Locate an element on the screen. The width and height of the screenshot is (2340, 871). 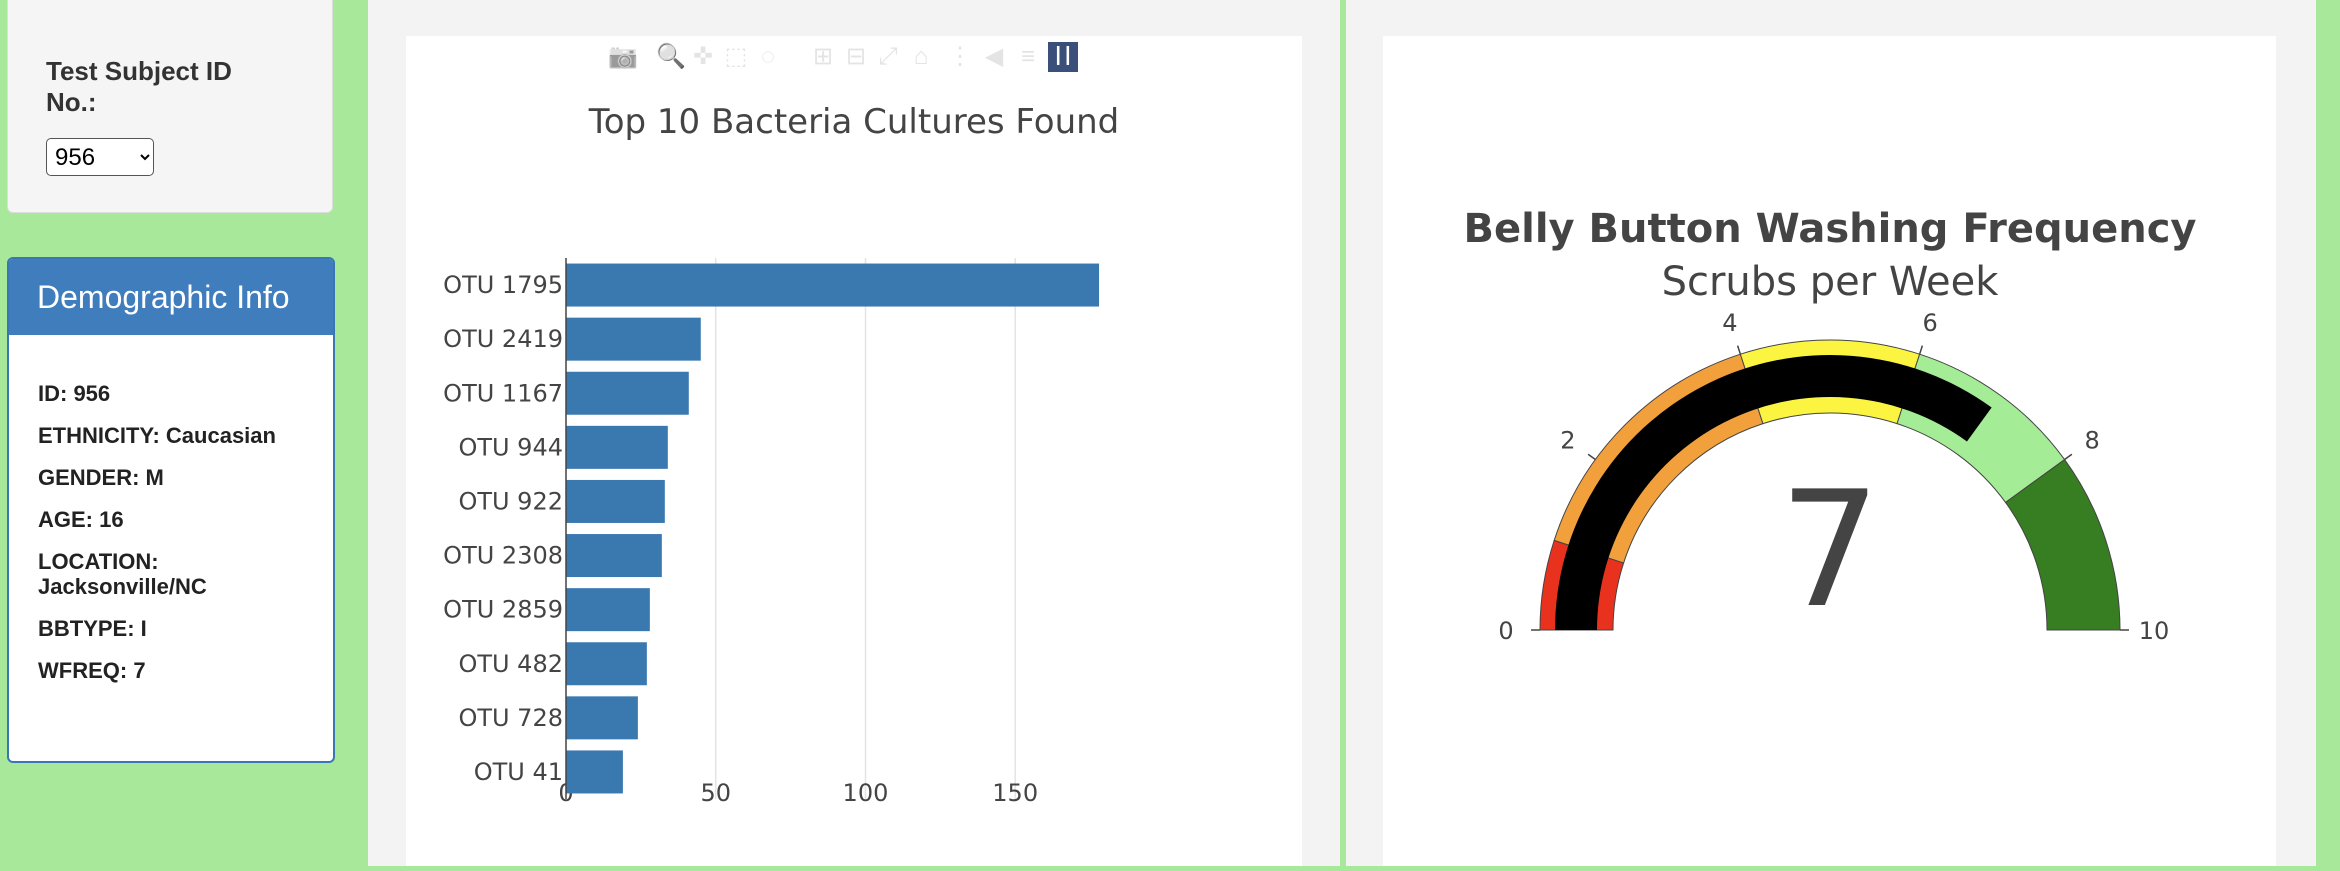
gauge-value-bar is located at coordinates (1773, 492).